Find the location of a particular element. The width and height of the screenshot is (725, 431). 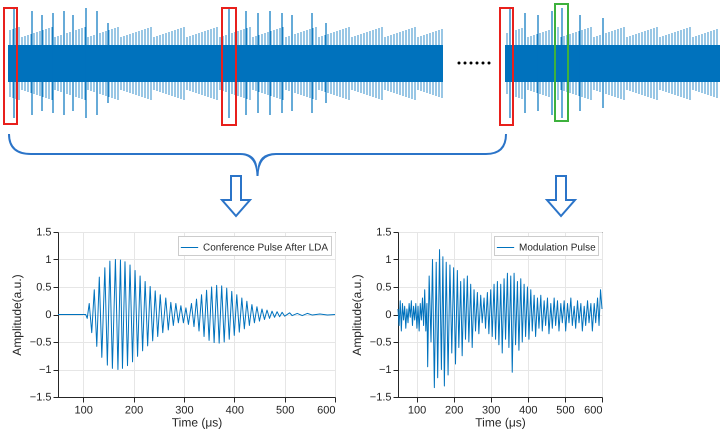

legend-label: Modulation Pulse is located at coordinates (557, 248).